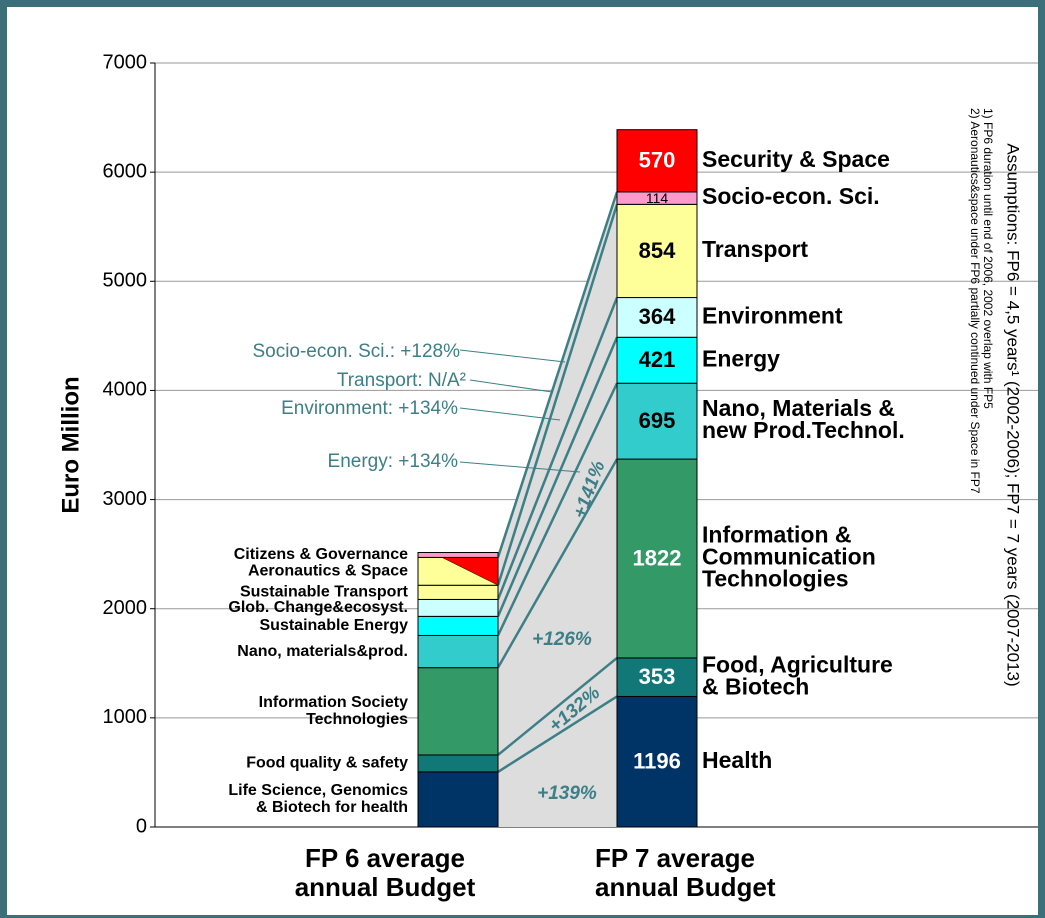 Image resolution: width=1045 pixels, height=918 pixels. I want to click on segment-label: Security & Space, so click(796, 159).